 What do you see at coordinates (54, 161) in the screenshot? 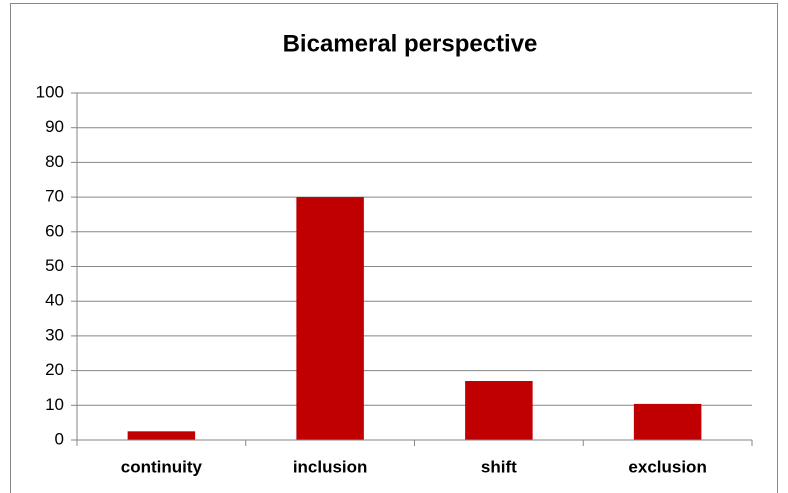
I see `y-tick-label: 80` at bounding box center [54, 161].